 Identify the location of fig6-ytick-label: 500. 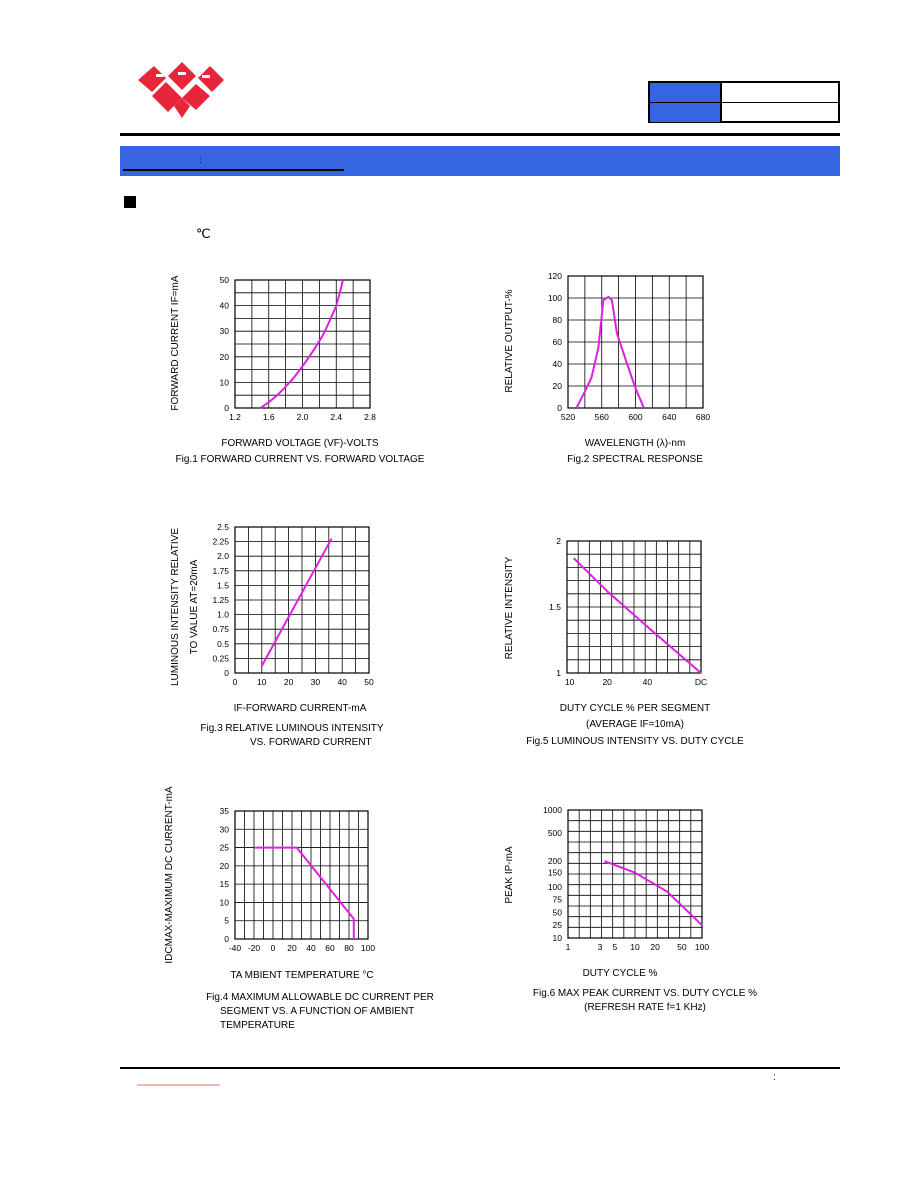
(555, 833).